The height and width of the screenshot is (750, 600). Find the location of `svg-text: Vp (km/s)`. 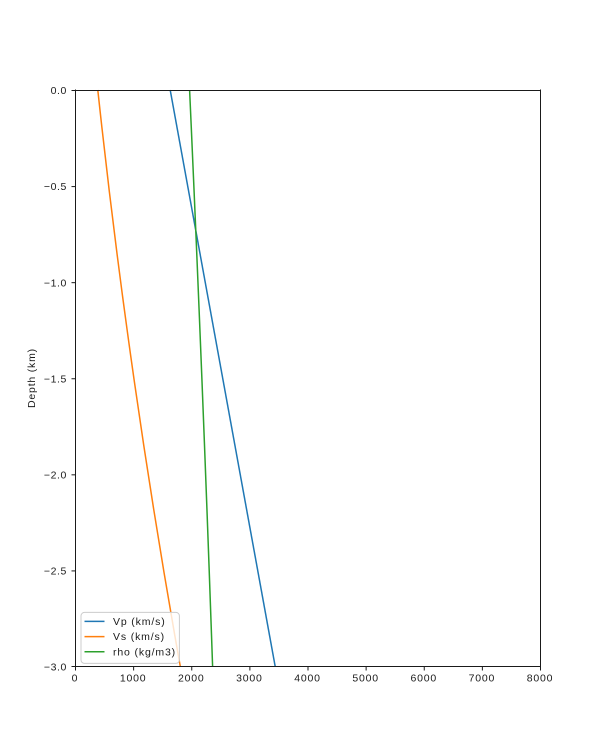

svg-text: Vp (km/s) is located at coordinates (139, 622).